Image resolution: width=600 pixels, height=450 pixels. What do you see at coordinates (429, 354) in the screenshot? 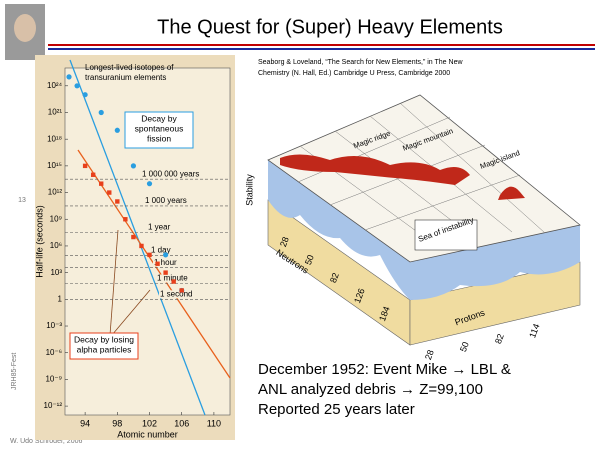
I see `proton-tick: 28` at bounding box center [429, 354].